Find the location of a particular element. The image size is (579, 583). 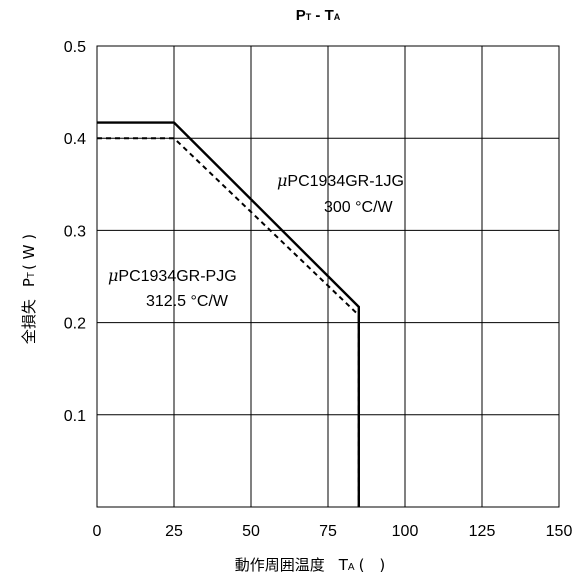

annotation-pjg-rth: 312.5 °C/W is located at coordinates (187, 301).